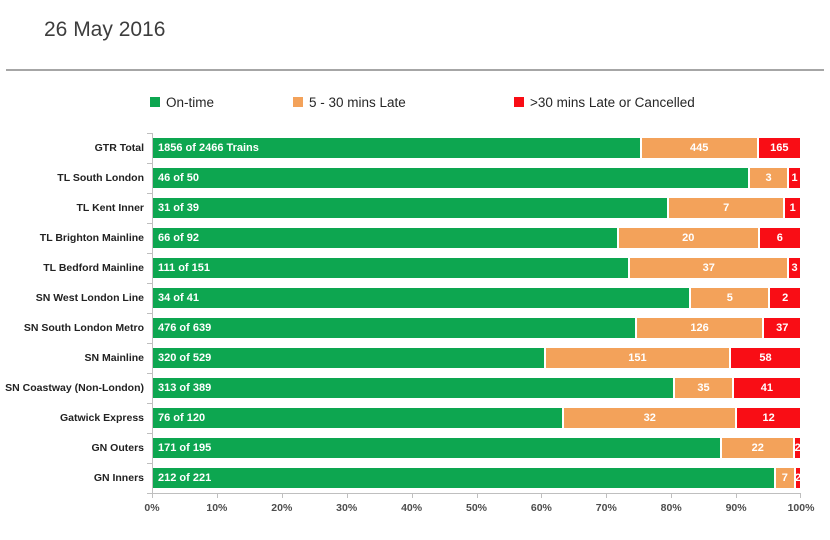 This screenshot has height=540, width=830. What do you see at coordinates (182, 418) in the screenshot?
I see `ontime-count-label: 76 of 120` at bounding box center [182, 418].